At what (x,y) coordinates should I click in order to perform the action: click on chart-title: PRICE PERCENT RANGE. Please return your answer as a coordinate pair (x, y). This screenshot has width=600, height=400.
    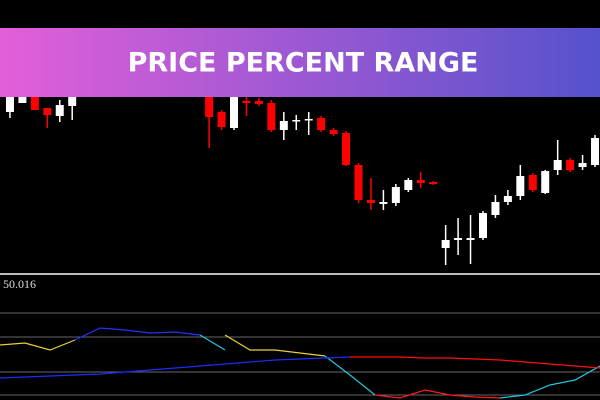
    Looking at the image, I should click on (303, 63).